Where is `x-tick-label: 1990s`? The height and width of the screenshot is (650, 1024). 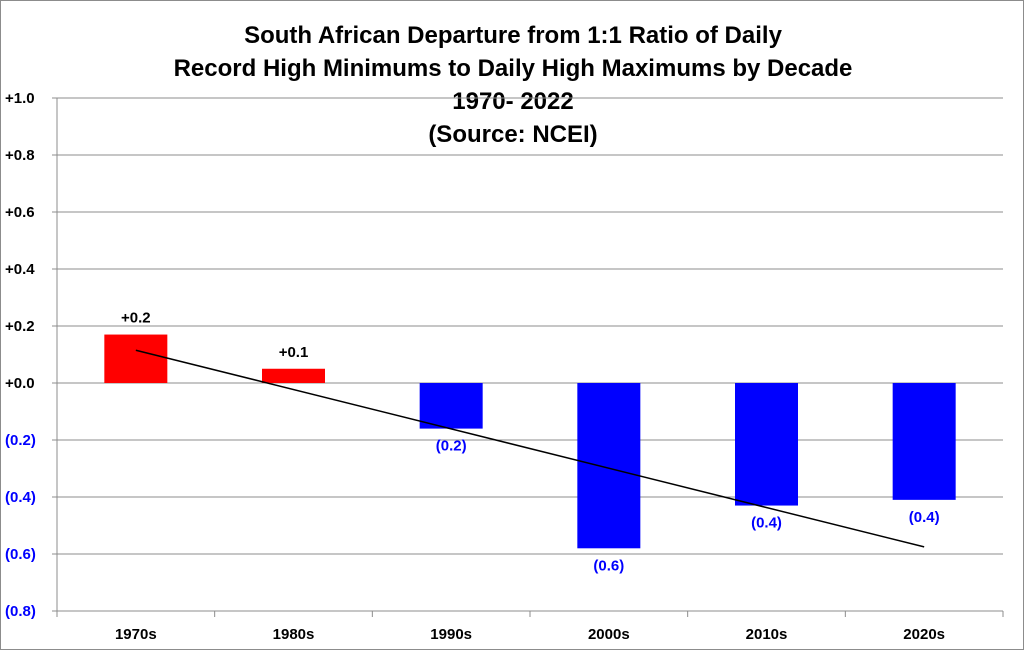 x-tick-label: 1990s is located at coordinates (451, 634).